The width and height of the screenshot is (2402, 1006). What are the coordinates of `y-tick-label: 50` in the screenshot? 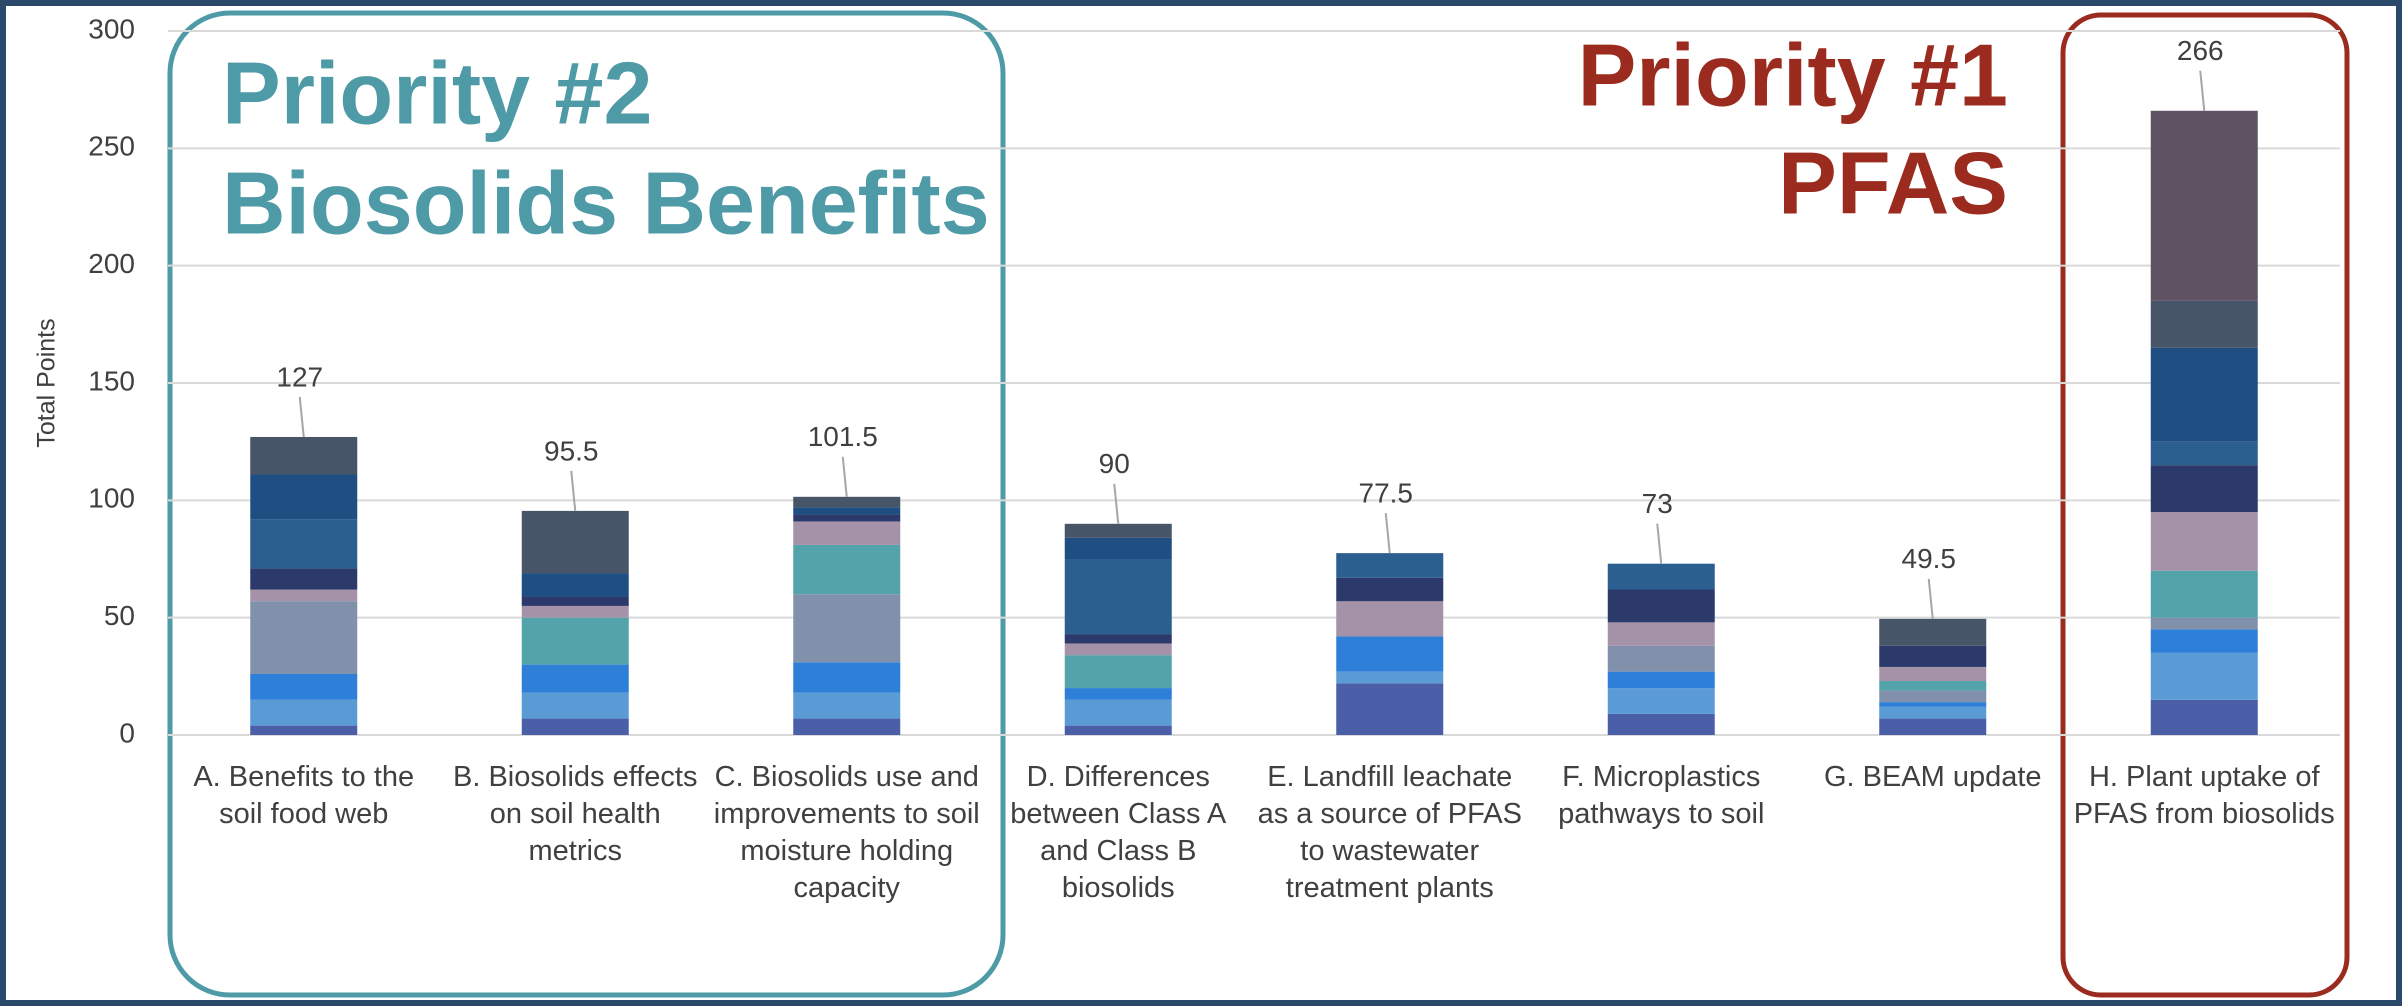 It's located at (119, 615).